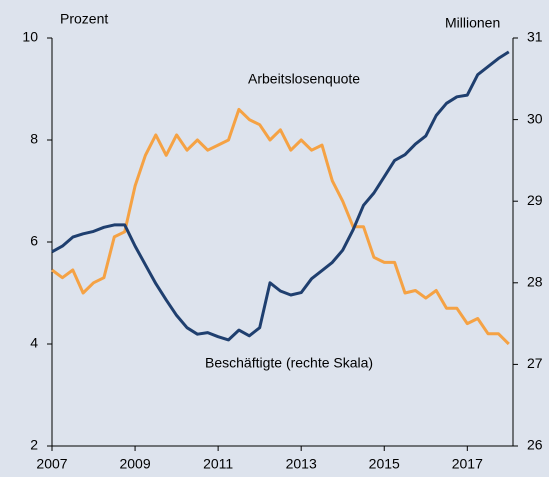  What do you see at coordinates (51, 464) in the screenshot?
I see `x-tick-label: 2007` at bounding box center [51, 464].